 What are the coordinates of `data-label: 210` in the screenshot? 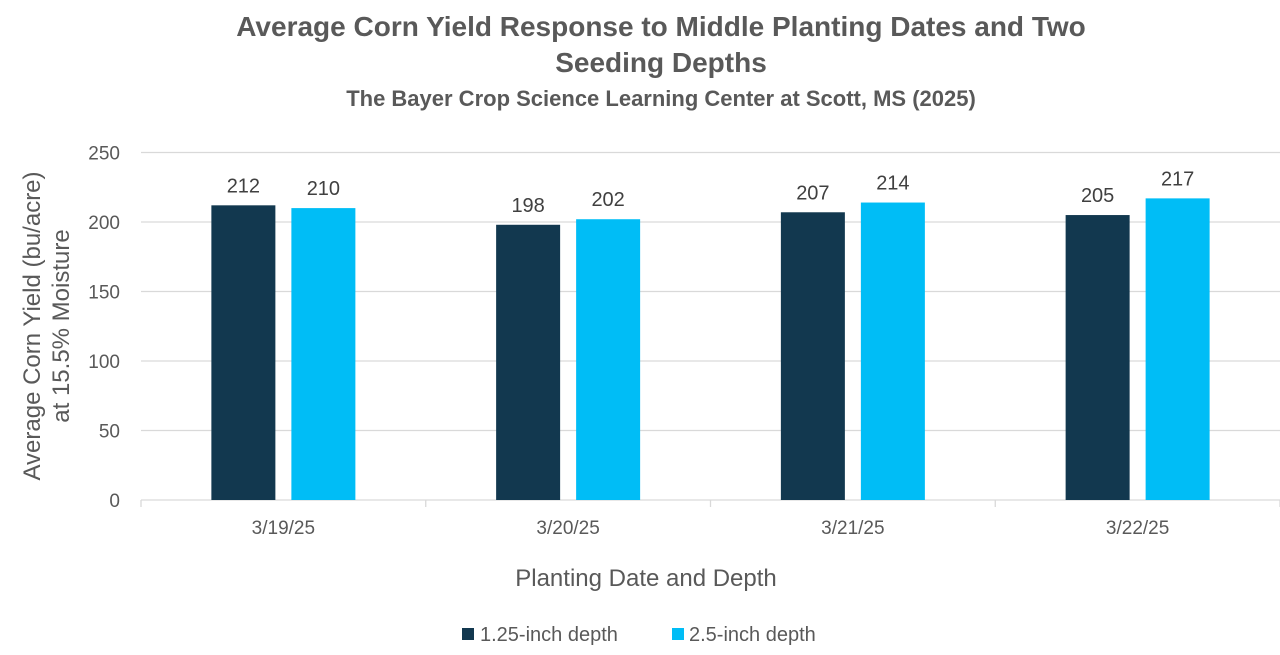 It's located at (323, 189).